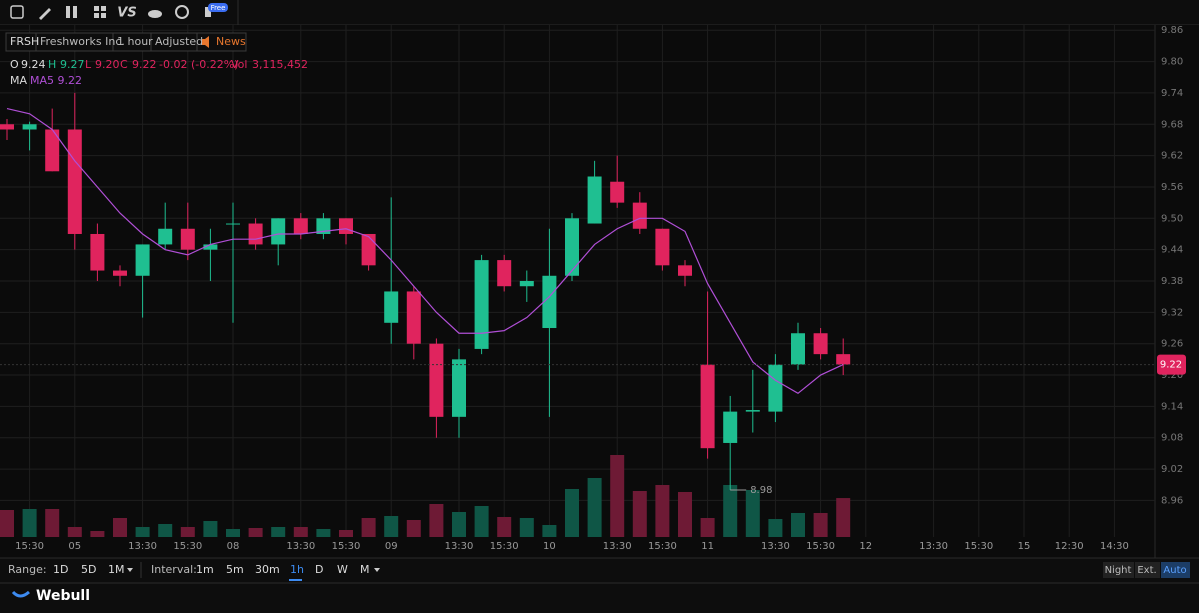 The width and height of the screenshot is (1199, 613). What do you see at coordinates (1069, 546) in the screenshot?
I see `x-tick-label: 12:30` at bounding box center [1069, 546].